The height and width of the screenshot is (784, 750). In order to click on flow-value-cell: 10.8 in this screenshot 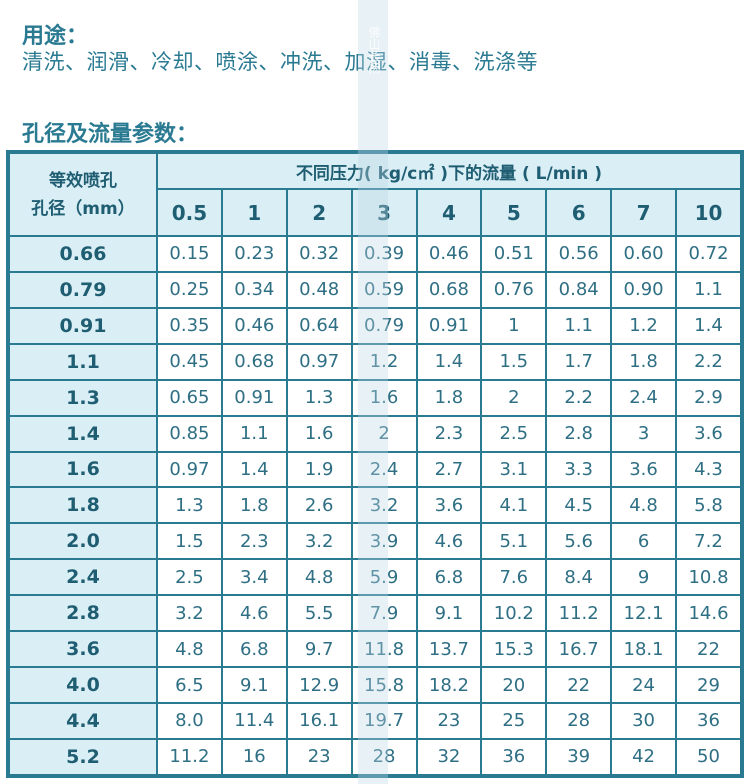, I will do `click(708, 577)`.